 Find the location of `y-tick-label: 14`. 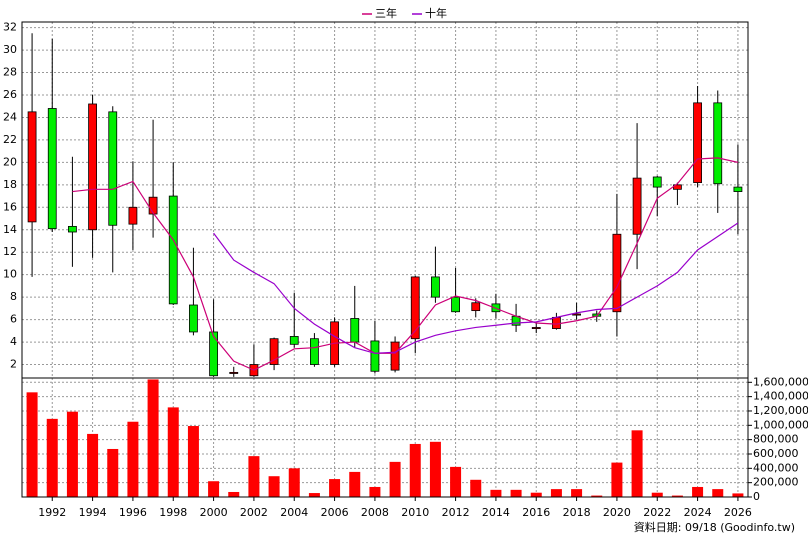

y-tick-label: 14 is located at coordinates (10, 229).